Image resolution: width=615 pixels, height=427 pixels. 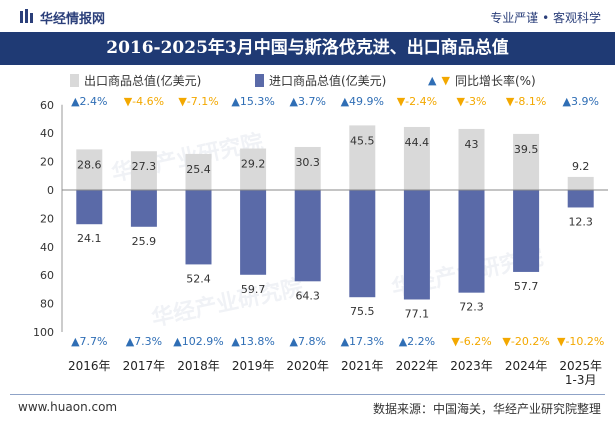 What do you see at coordinates (307, 295) in the screenshot?
I see `import-value-label: 64.3` at bounding box center [307, 295].